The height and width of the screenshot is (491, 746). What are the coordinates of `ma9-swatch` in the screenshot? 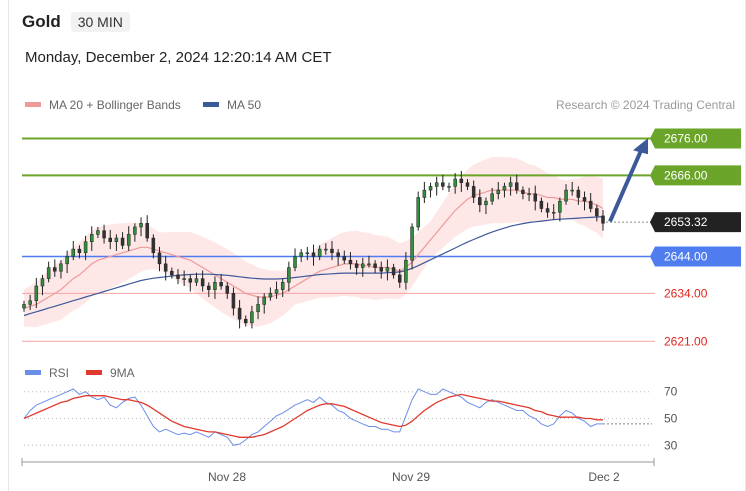 It's located at (94, 372).